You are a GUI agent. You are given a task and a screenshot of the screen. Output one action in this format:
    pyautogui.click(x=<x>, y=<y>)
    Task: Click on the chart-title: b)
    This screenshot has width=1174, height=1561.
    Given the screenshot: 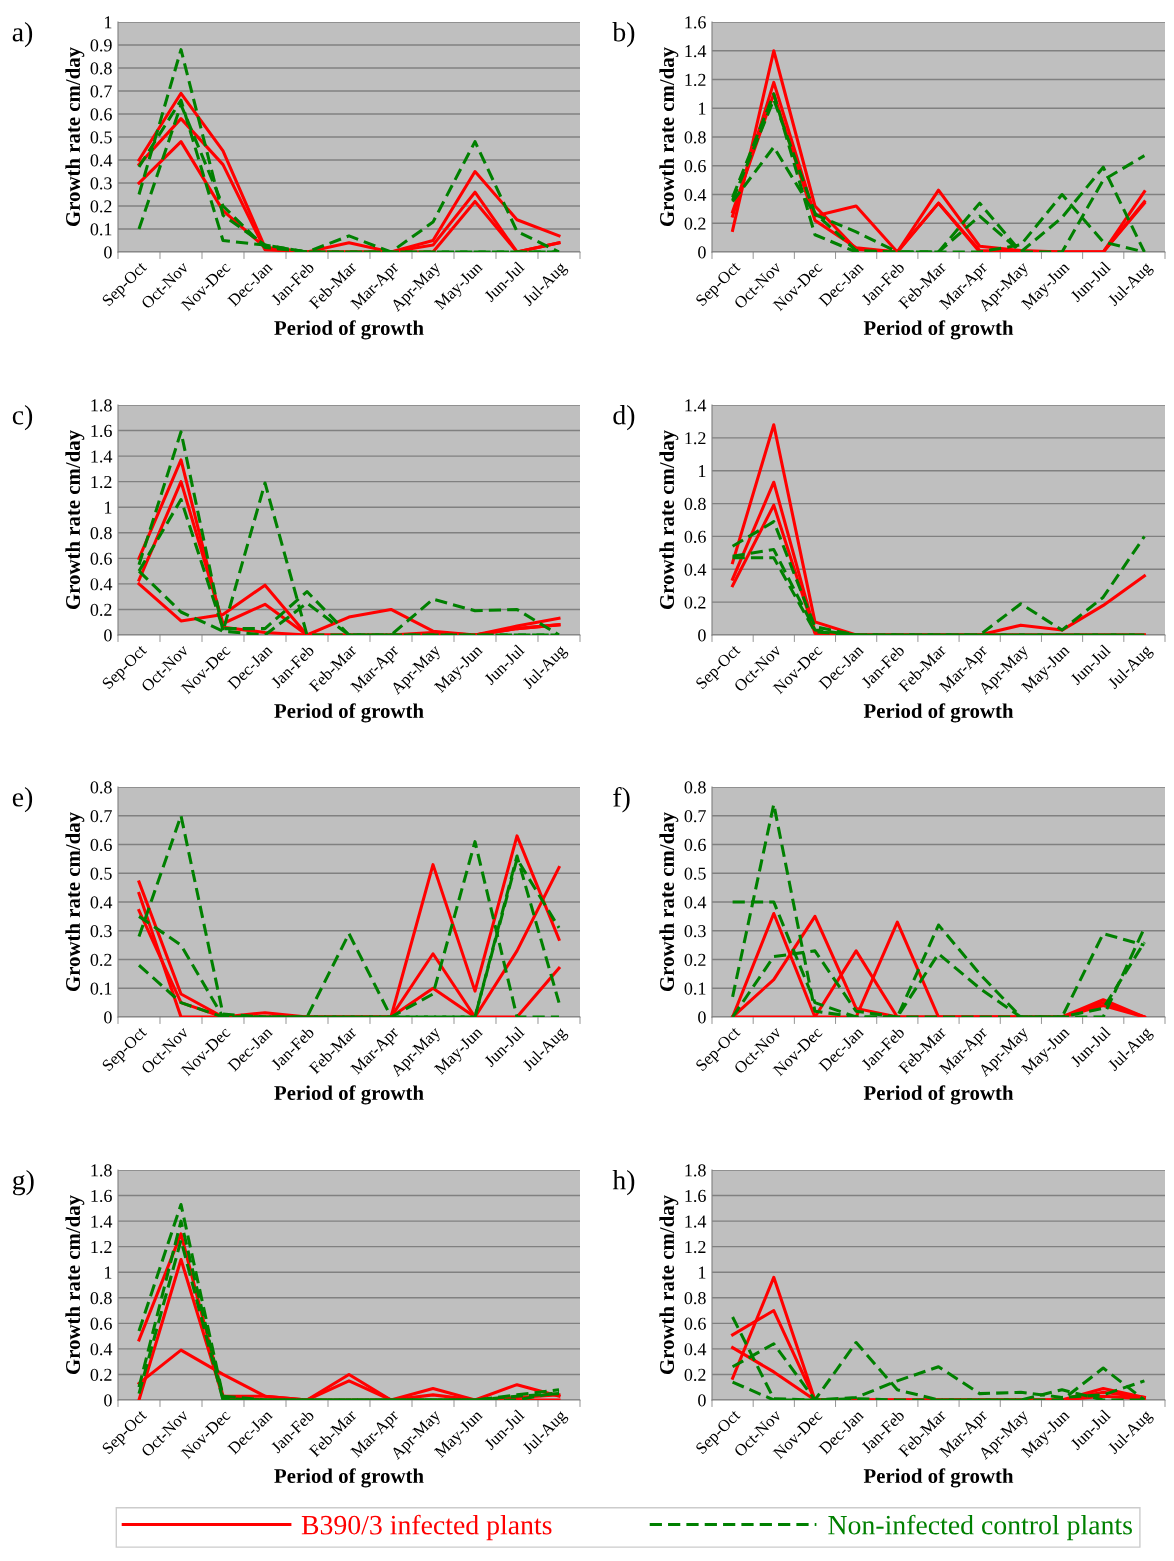 What is the action you would take?
    pyautogui.click(x=623, y=35)
    